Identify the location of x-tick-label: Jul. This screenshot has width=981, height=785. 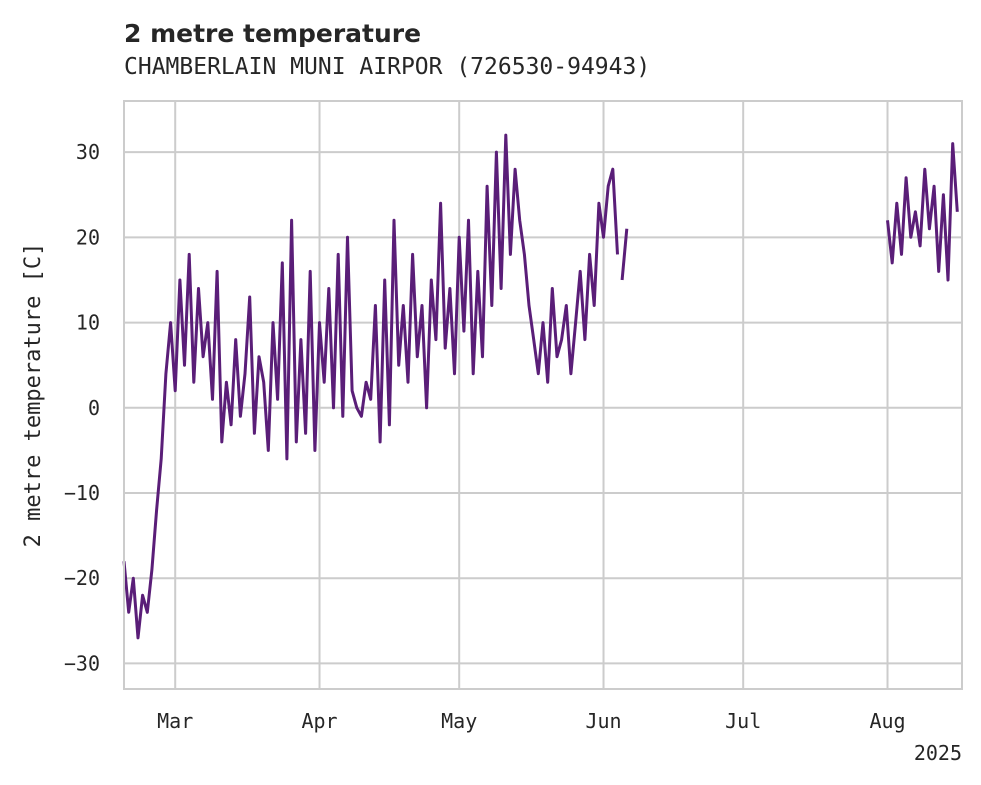
(743, 721).